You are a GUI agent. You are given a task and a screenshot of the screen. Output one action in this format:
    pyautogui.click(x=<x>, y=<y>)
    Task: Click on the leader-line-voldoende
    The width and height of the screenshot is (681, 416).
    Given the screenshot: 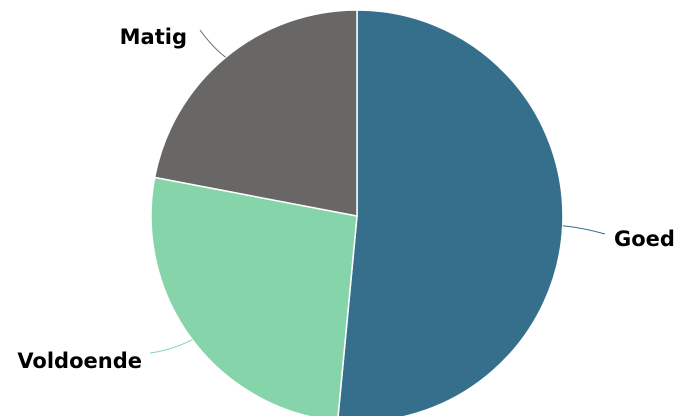 What is the action you would take?
    pyautogui.click(x=171, y=346)
    